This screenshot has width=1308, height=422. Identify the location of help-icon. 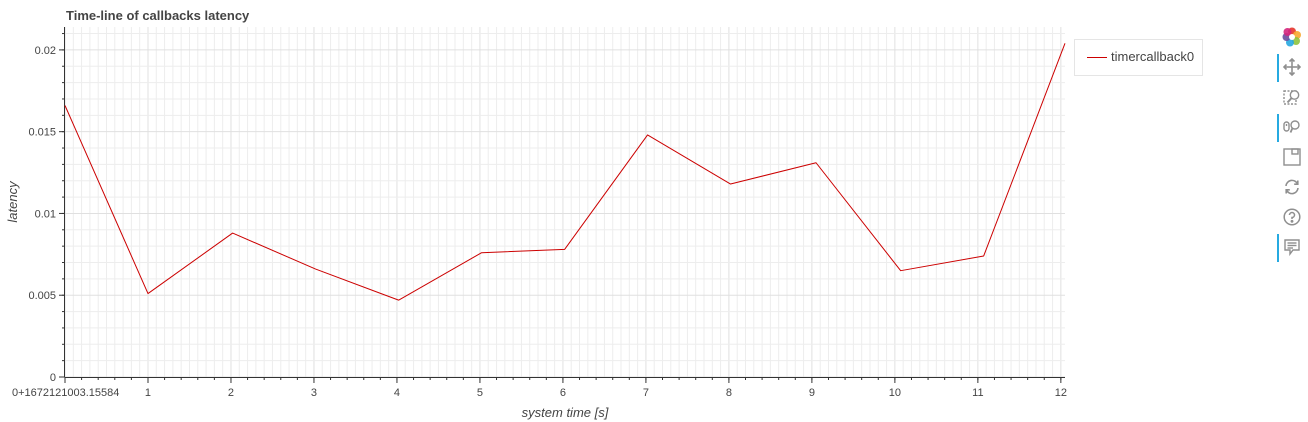
(1292, 217).